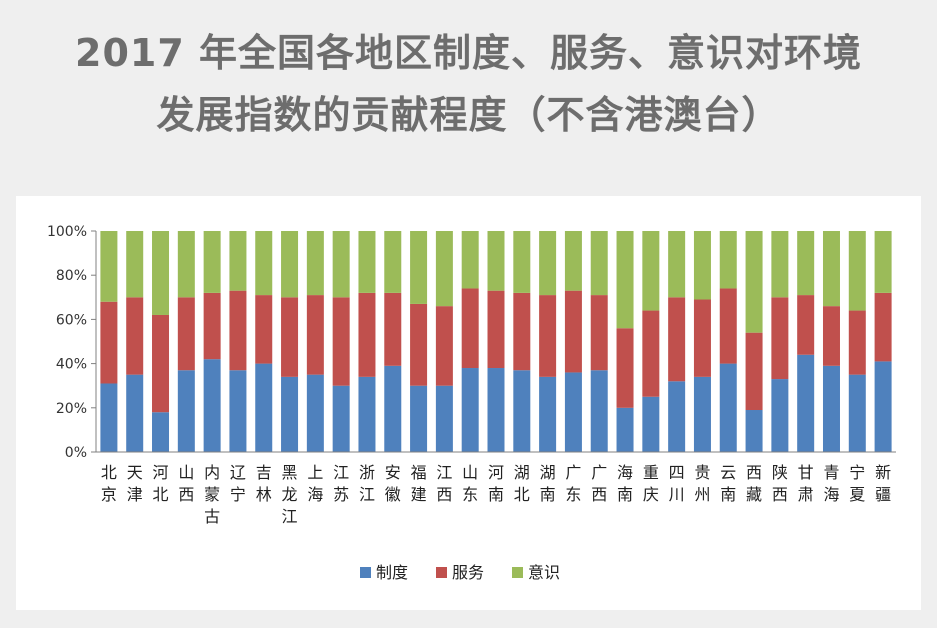 The image size is (937, 628). What do you see at coordinates (71, 276) in the screenshot?
I see `y-tick-label: 80%` at bounding box center [71, 276].